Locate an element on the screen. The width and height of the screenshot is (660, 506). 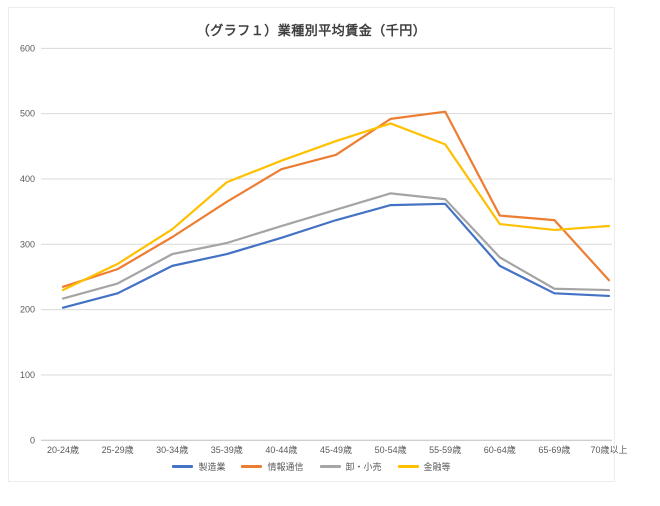
x-tick-label: 65-69歳 is located at coordinates (554, 449).